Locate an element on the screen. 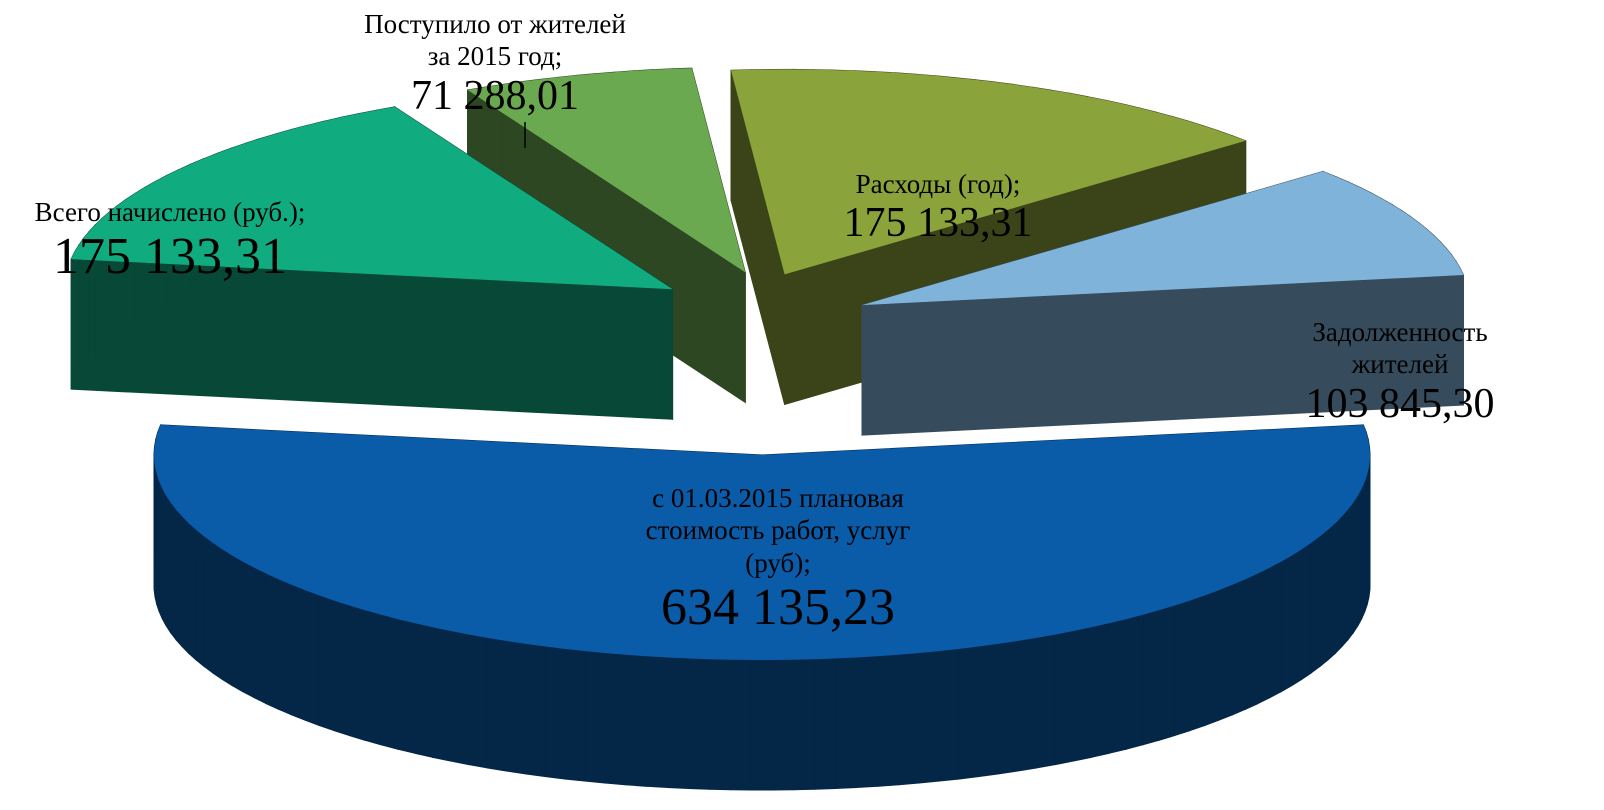  value-label: 71 288,01 is located at coordinates (495, 95).